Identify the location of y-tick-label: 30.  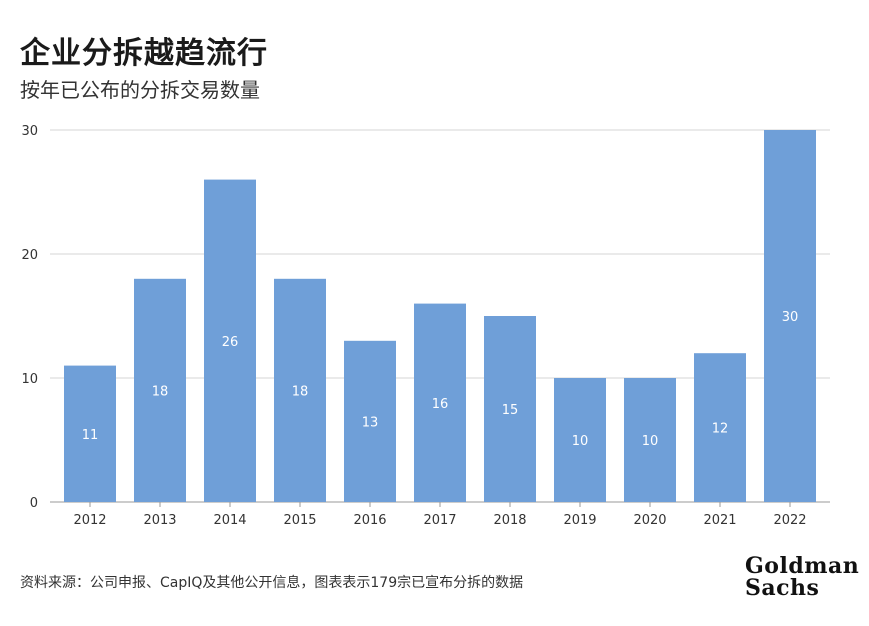
(29, 131).